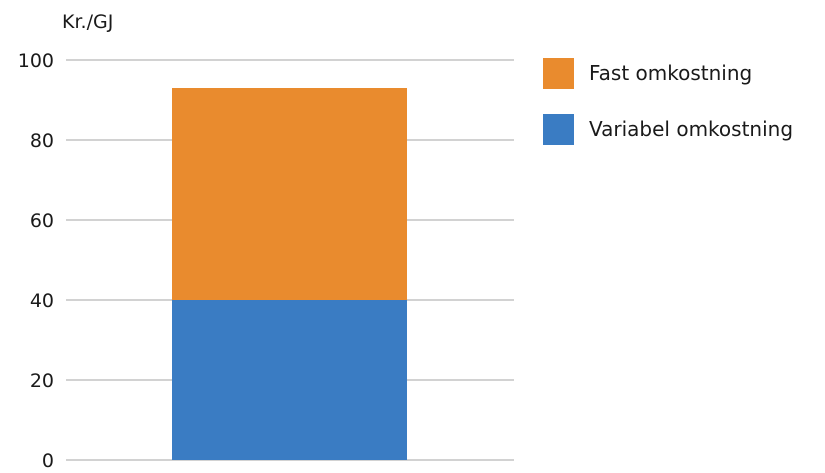 This screenshot has width=825, height=473. Describe the element at coordinates (691, 129) in the screenshot. I see `legend-label: Variabel omkostning` at that location.